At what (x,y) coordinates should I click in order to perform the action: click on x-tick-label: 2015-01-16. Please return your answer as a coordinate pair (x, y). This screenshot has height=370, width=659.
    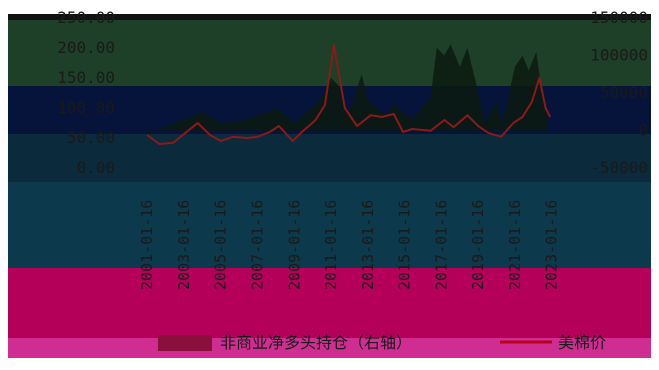
    Looking at the image, I should click on (405, 245).